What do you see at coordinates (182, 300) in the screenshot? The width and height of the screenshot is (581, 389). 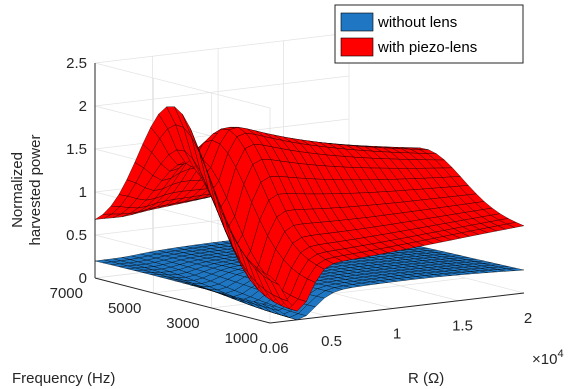 I see `frequency-axis-line` at bounding box center [182, 300].